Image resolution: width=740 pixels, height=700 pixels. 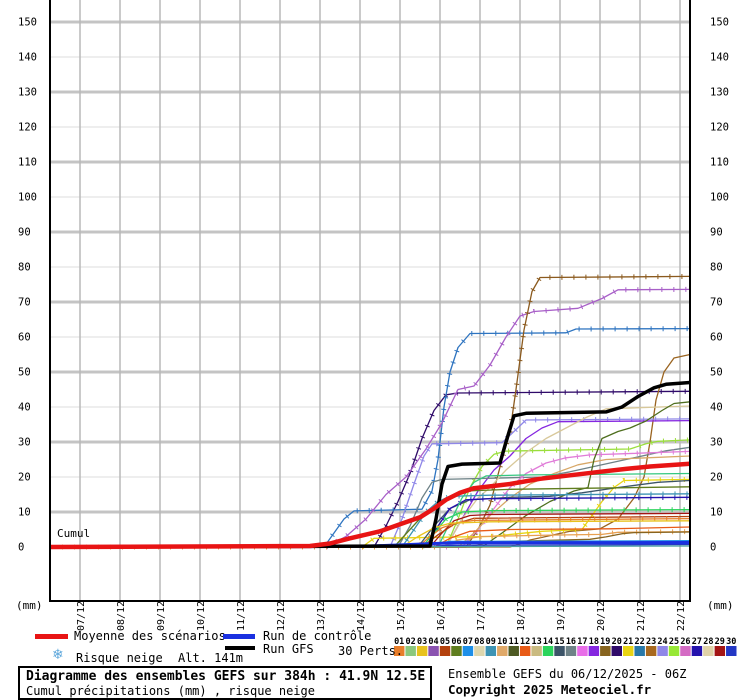 I want to click on pert-number-label: 02, so click(x=411, y=642).